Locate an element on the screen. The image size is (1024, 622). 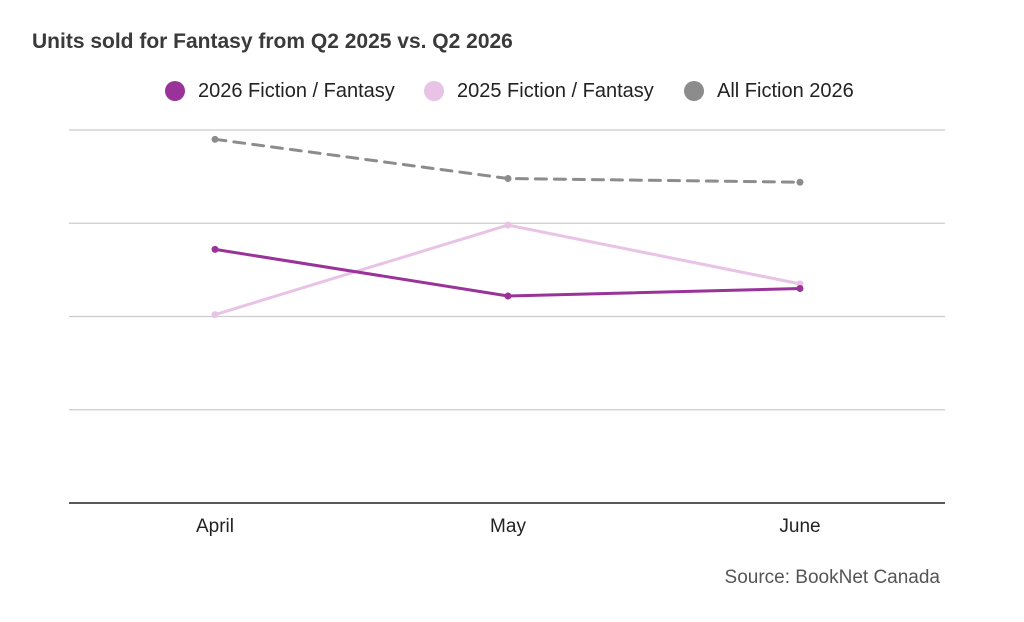
legend-item-2026-fantasy: 2026 Fiction / Fantasy is located at coordinates (280, 91).